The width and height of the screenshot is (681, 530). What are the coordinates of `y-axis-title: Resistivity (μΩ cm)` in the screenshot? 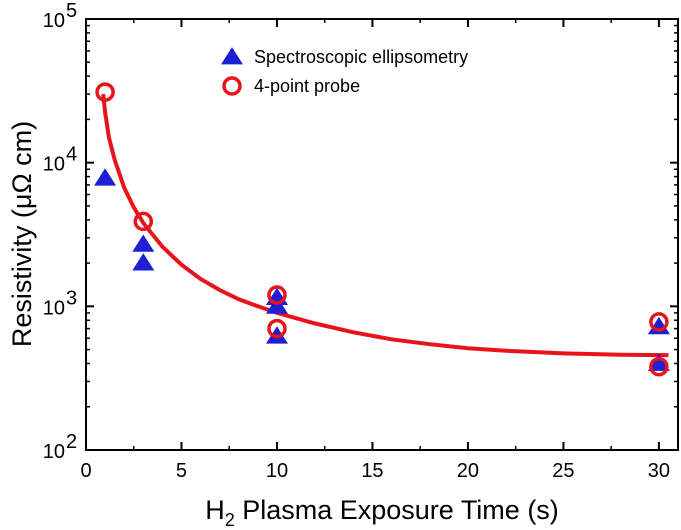 It's located at (22, 234).